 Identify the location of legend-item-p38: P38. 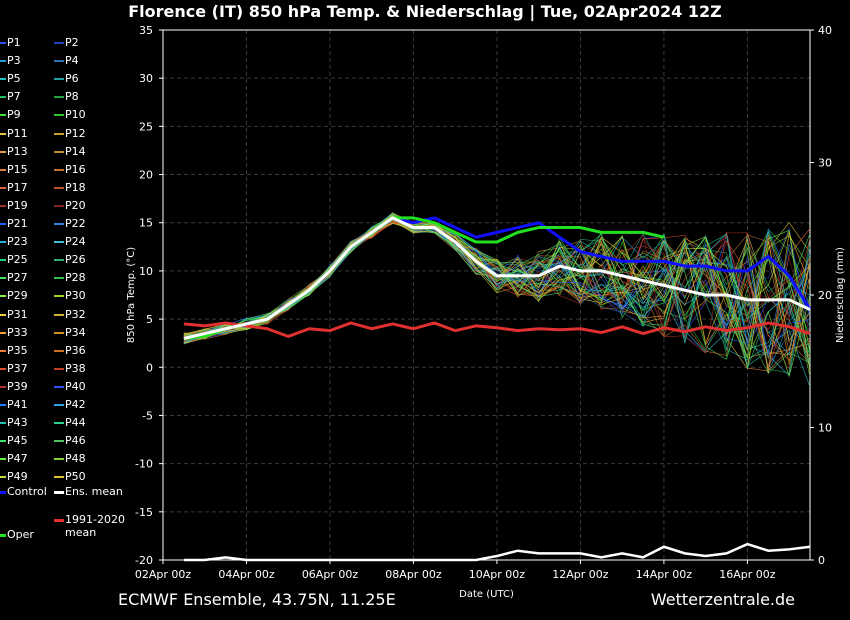
(70, 368).